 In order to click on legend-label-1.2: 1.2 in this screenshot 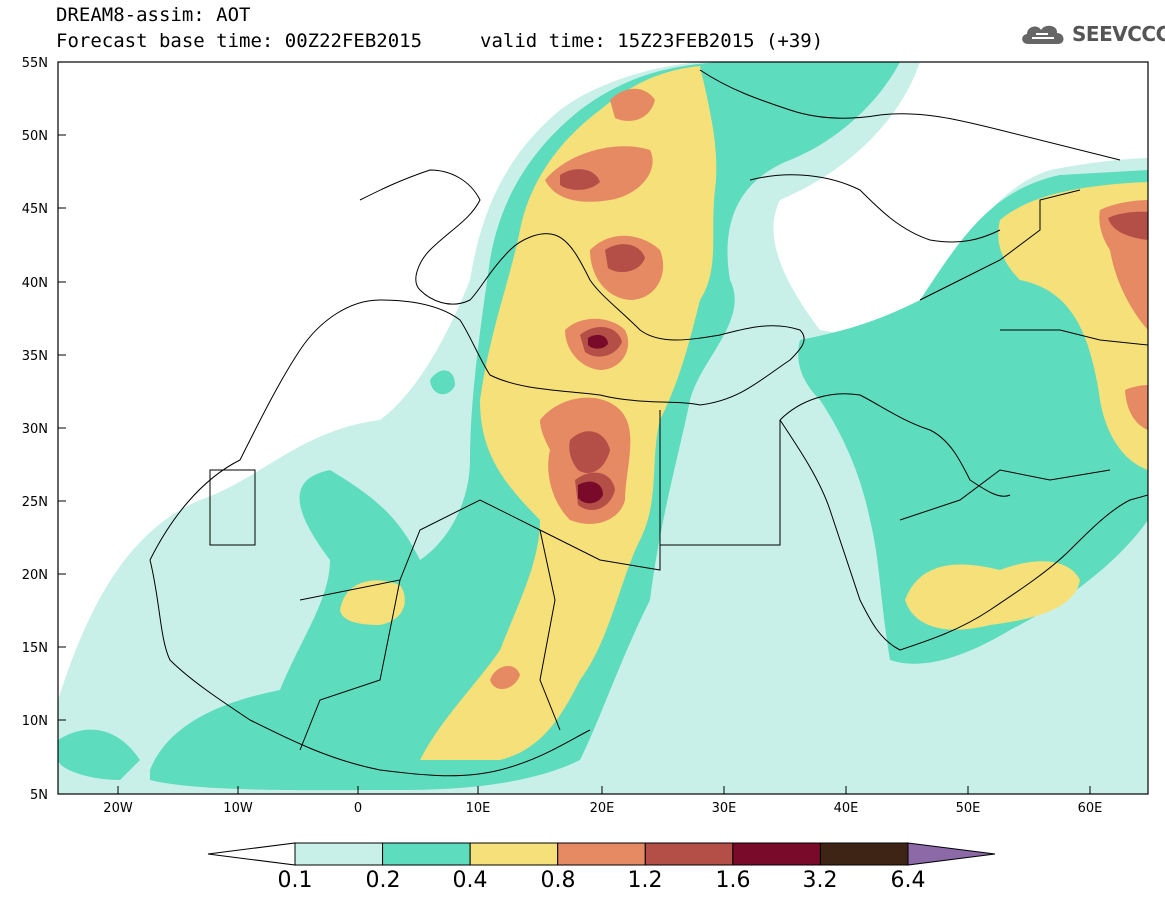, I will do `click(645, 880)`.